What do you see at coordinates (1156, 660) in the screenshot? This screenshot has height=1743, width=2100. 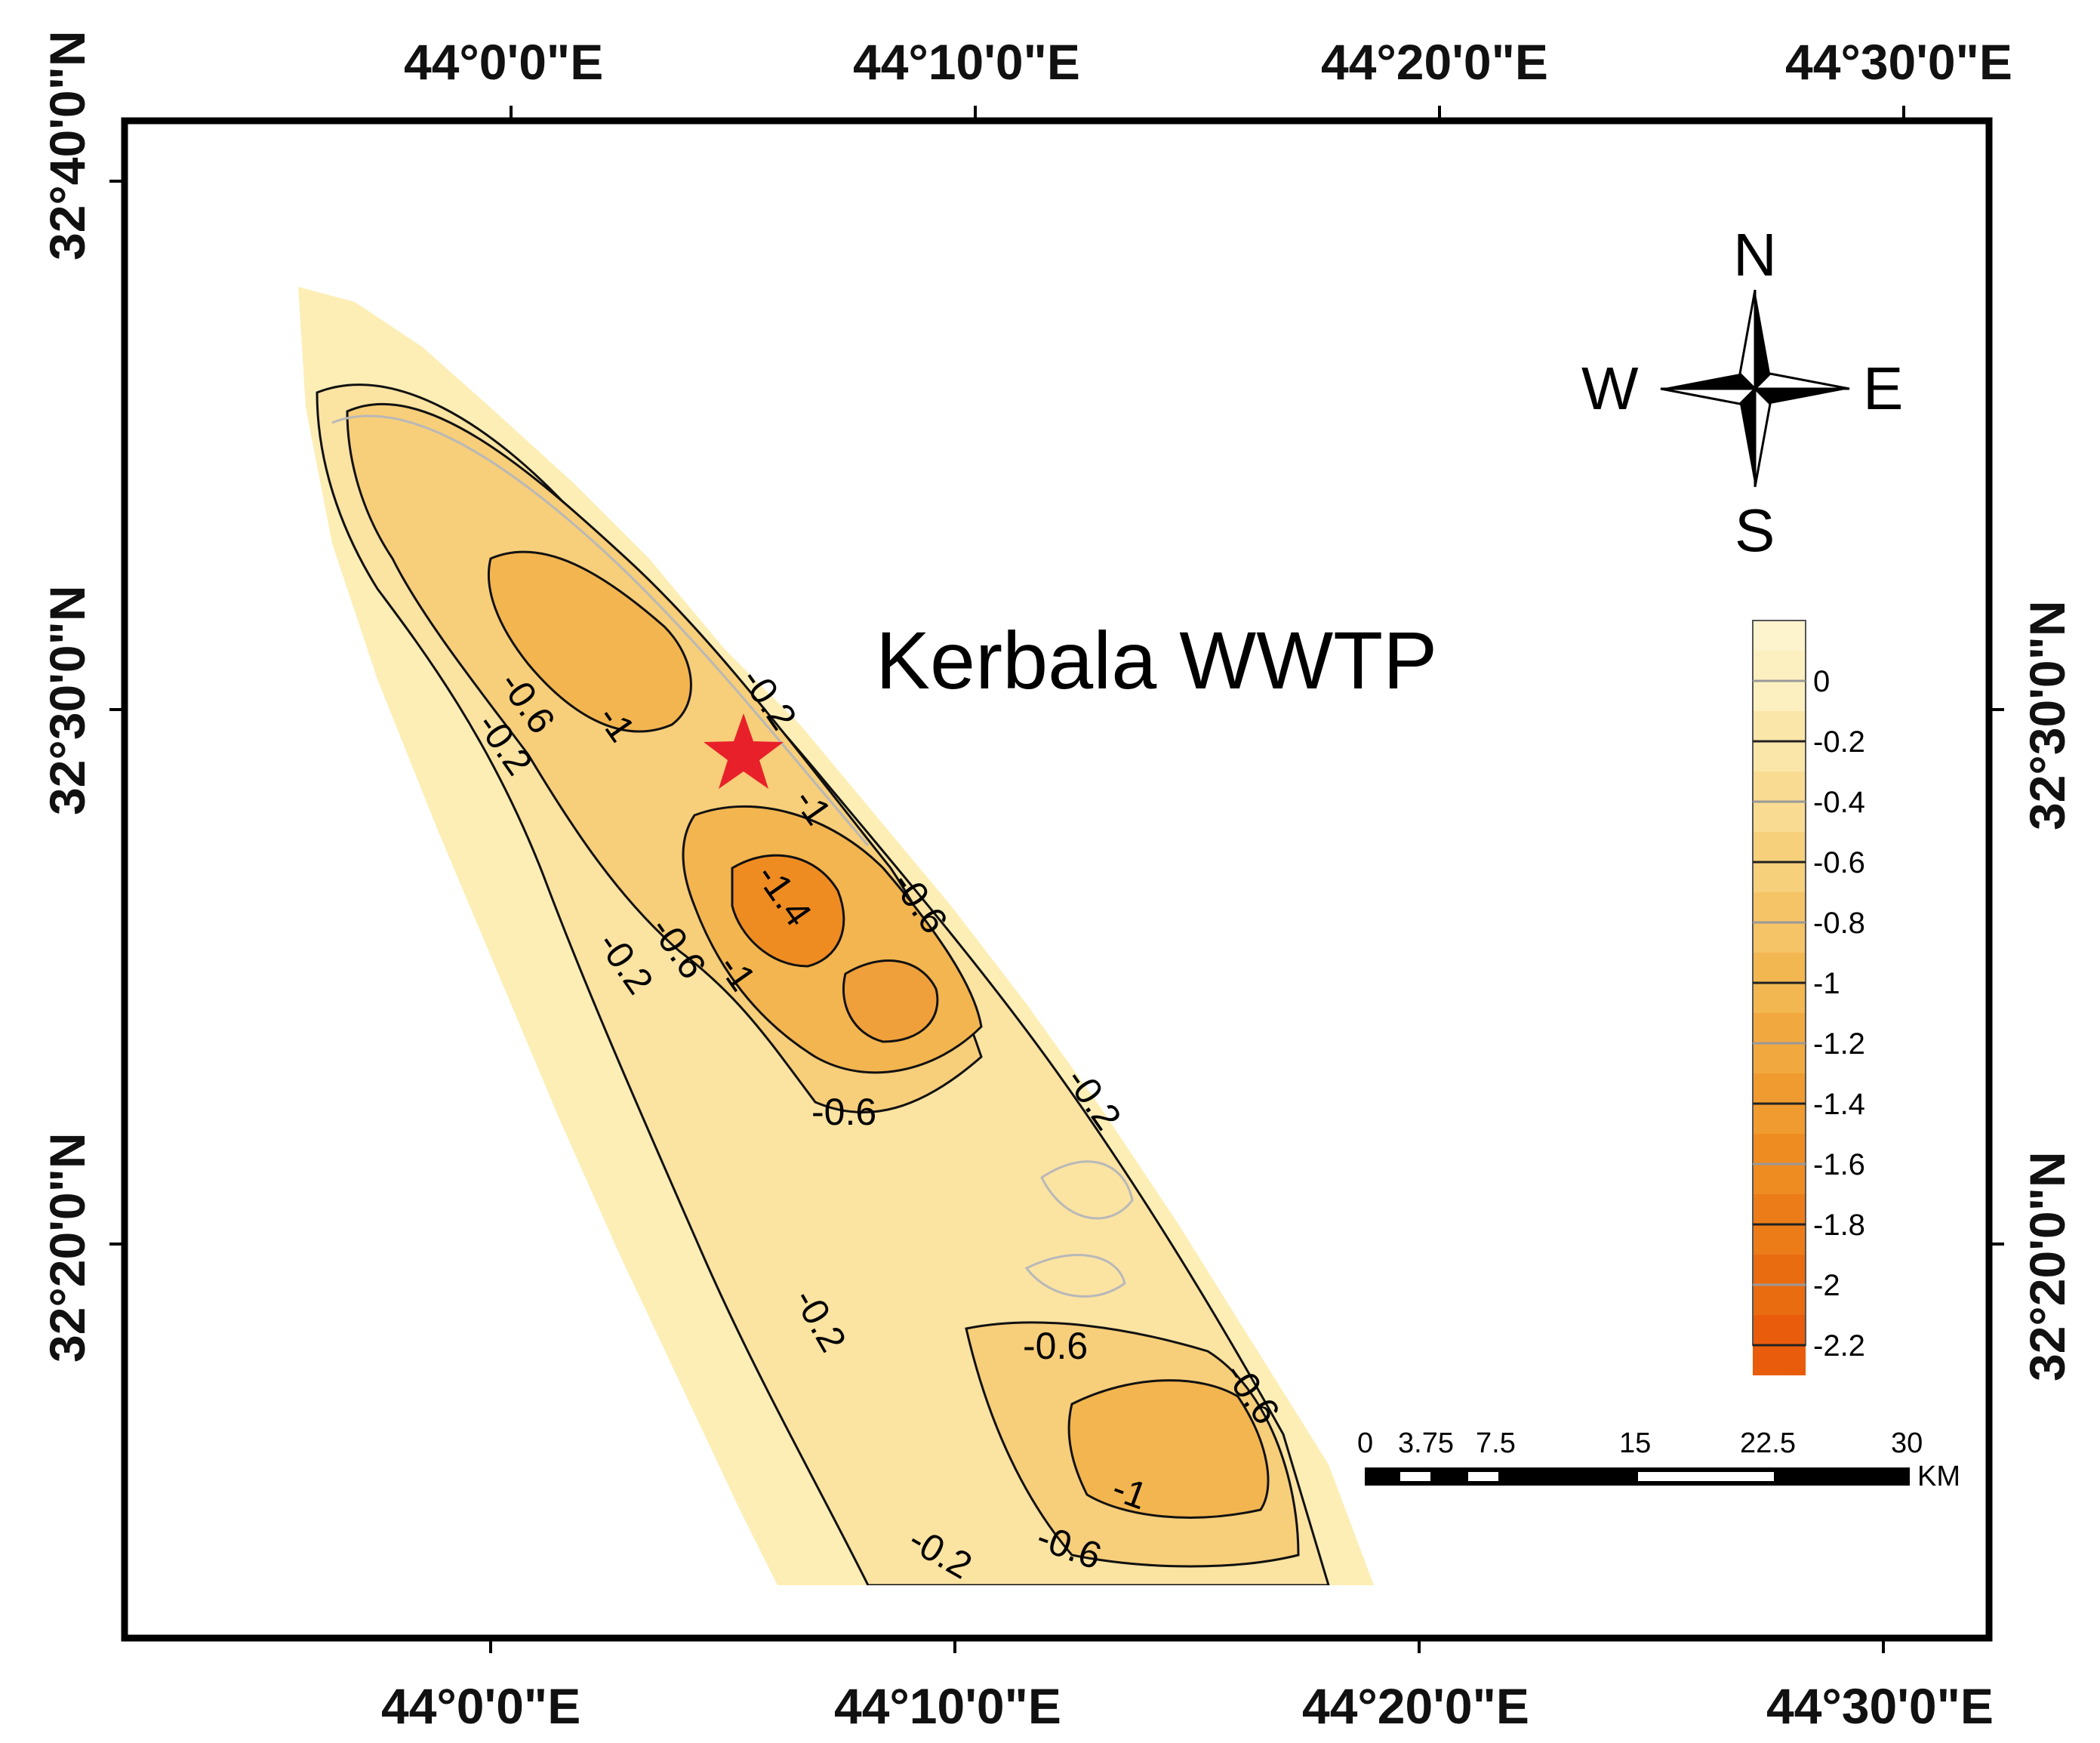 I see `map-title: Kerbala WWTP` at bounding box center [1156, 660].